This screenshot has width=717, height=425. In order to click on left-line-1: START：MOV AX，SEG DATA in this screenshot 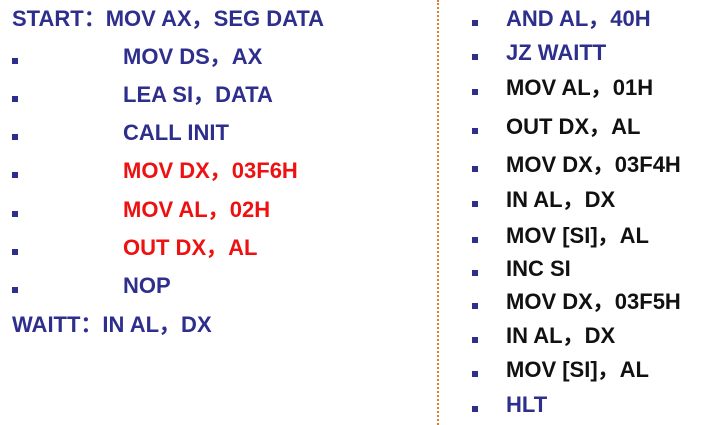, I will do `click(168, 18)`.